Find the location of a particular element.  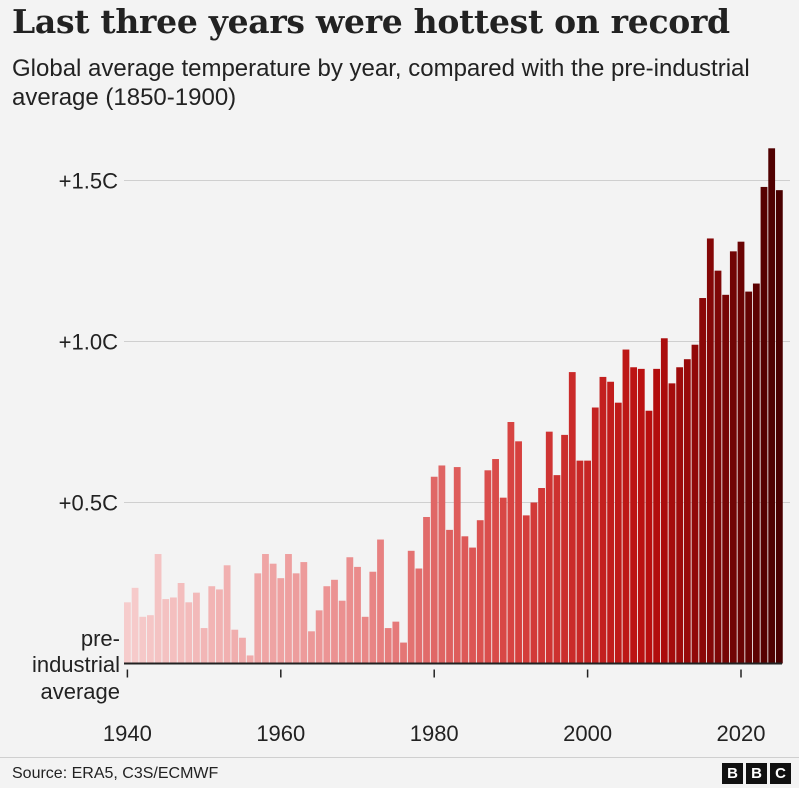

bar-1949 is located at coordinates (196, 628).